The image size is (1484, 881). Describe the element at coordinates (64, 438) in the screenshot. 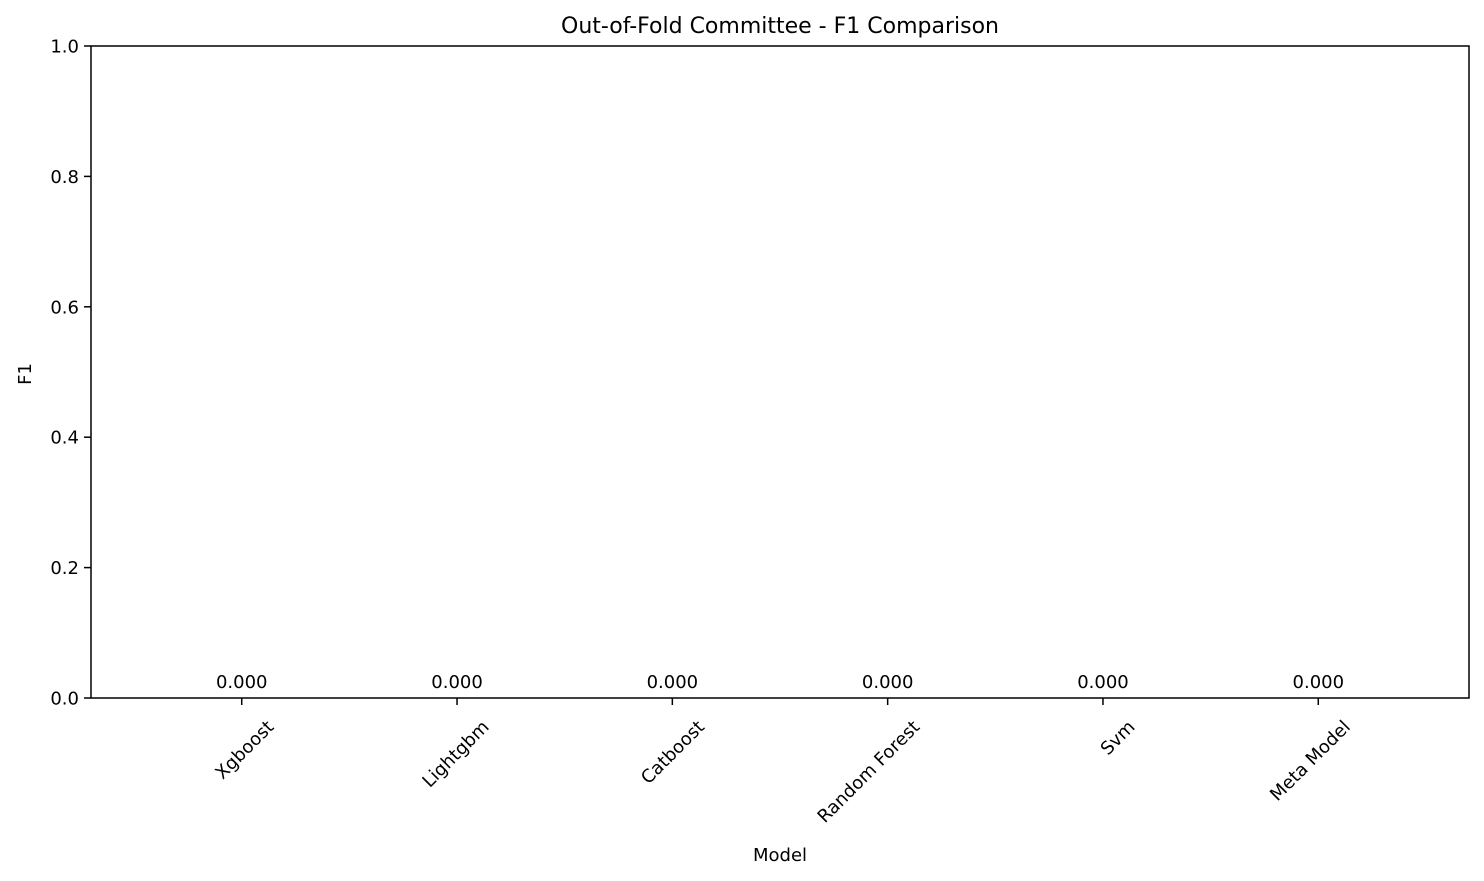

I see `y-tick-label: 0.4` at that location.